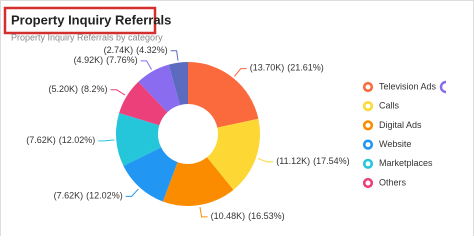  I want to click on legend-label: Television Ads, so click(408, 86).